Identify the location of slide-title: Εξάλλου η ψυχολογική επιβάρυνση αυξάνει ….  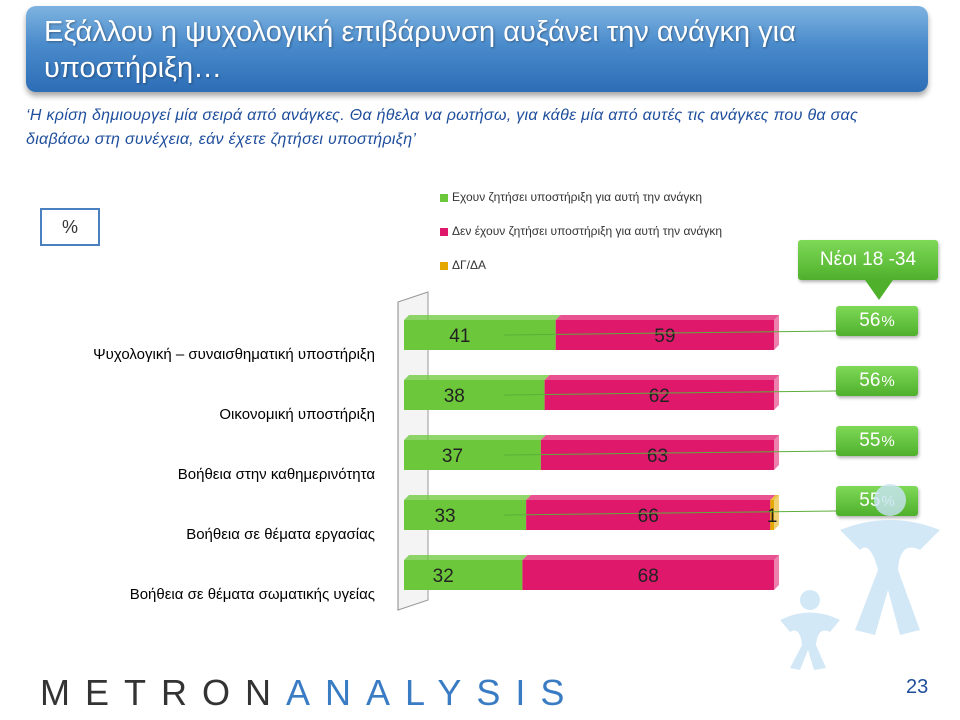
(420, 50).